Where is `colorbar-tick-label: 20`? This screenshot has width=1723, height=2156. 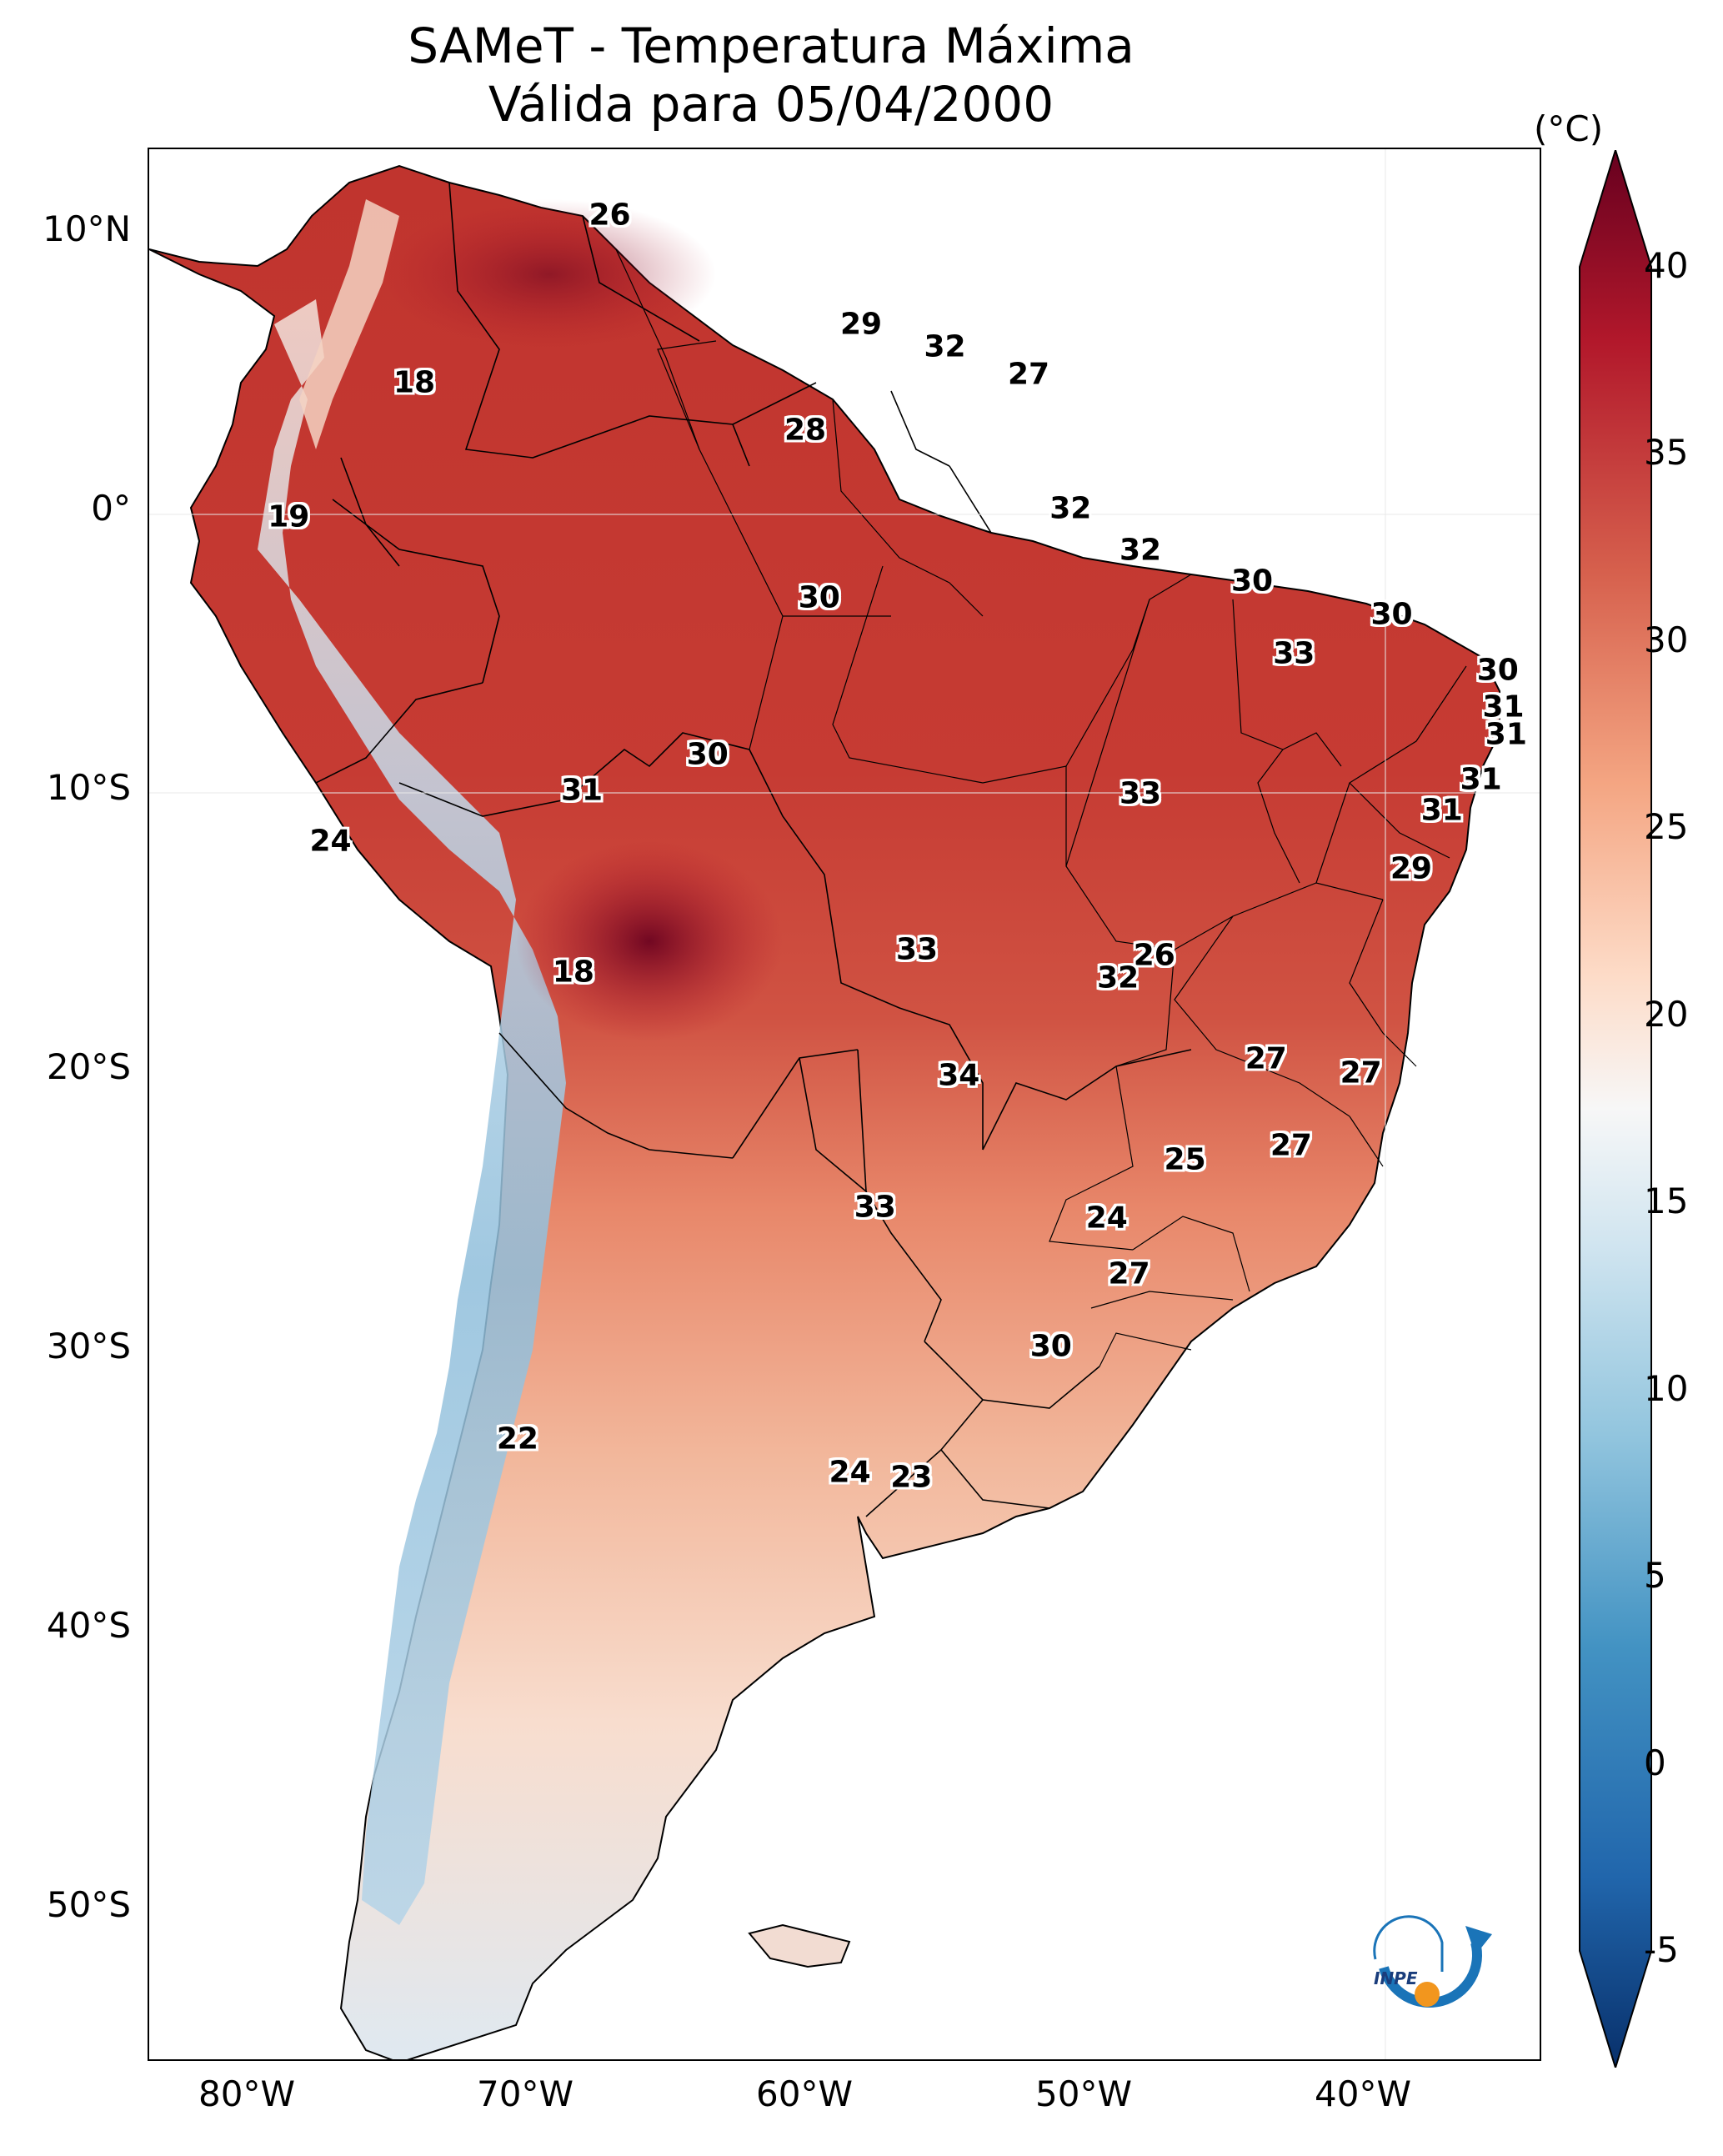
colorbar-tick-label: 20 is located at coordinates (1666, 1014).